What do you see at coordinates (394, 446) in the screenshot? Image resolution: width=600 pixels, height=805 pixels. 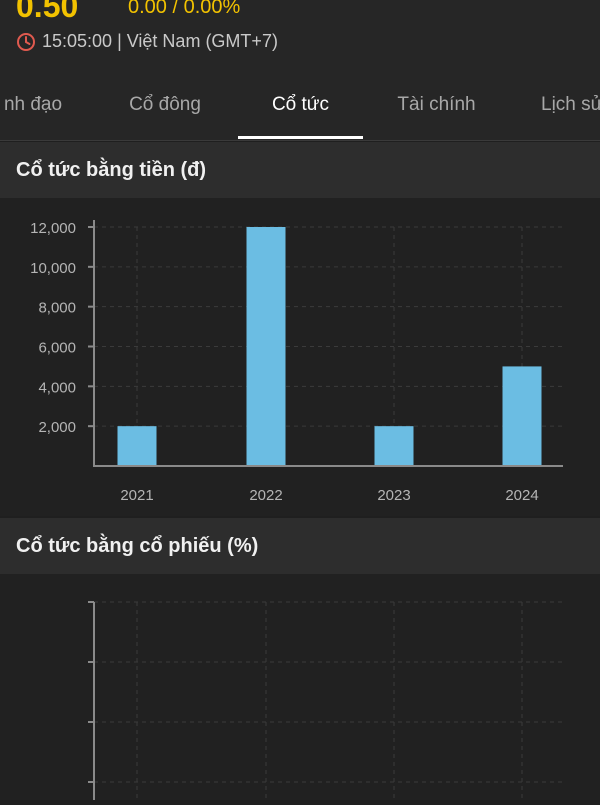 I see `bar-2023` at bounding box center [394, 446].